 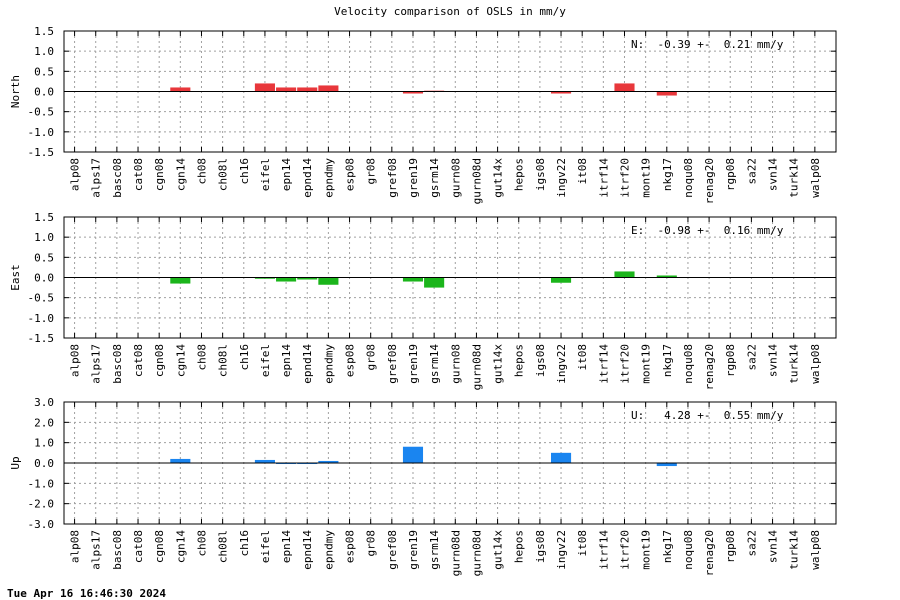 I want to click on category-label: alp08, so click(x=75, y=546).